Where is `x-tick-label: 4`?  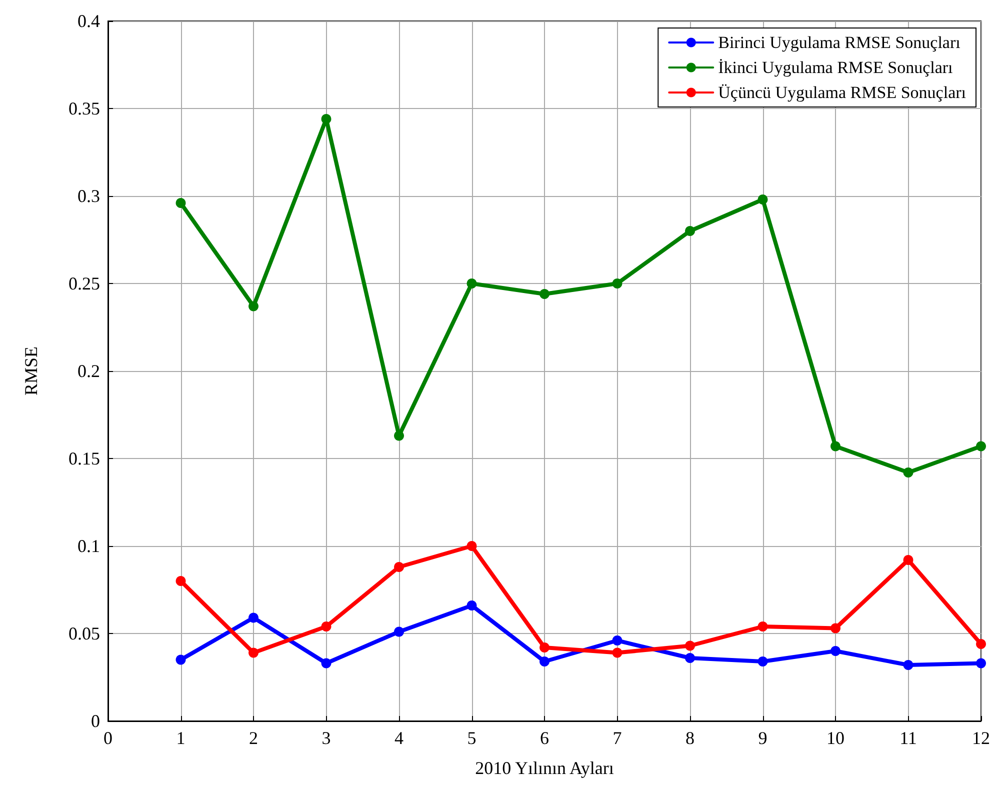 x-tick-label: 4 is located at coordinates (399, 738).